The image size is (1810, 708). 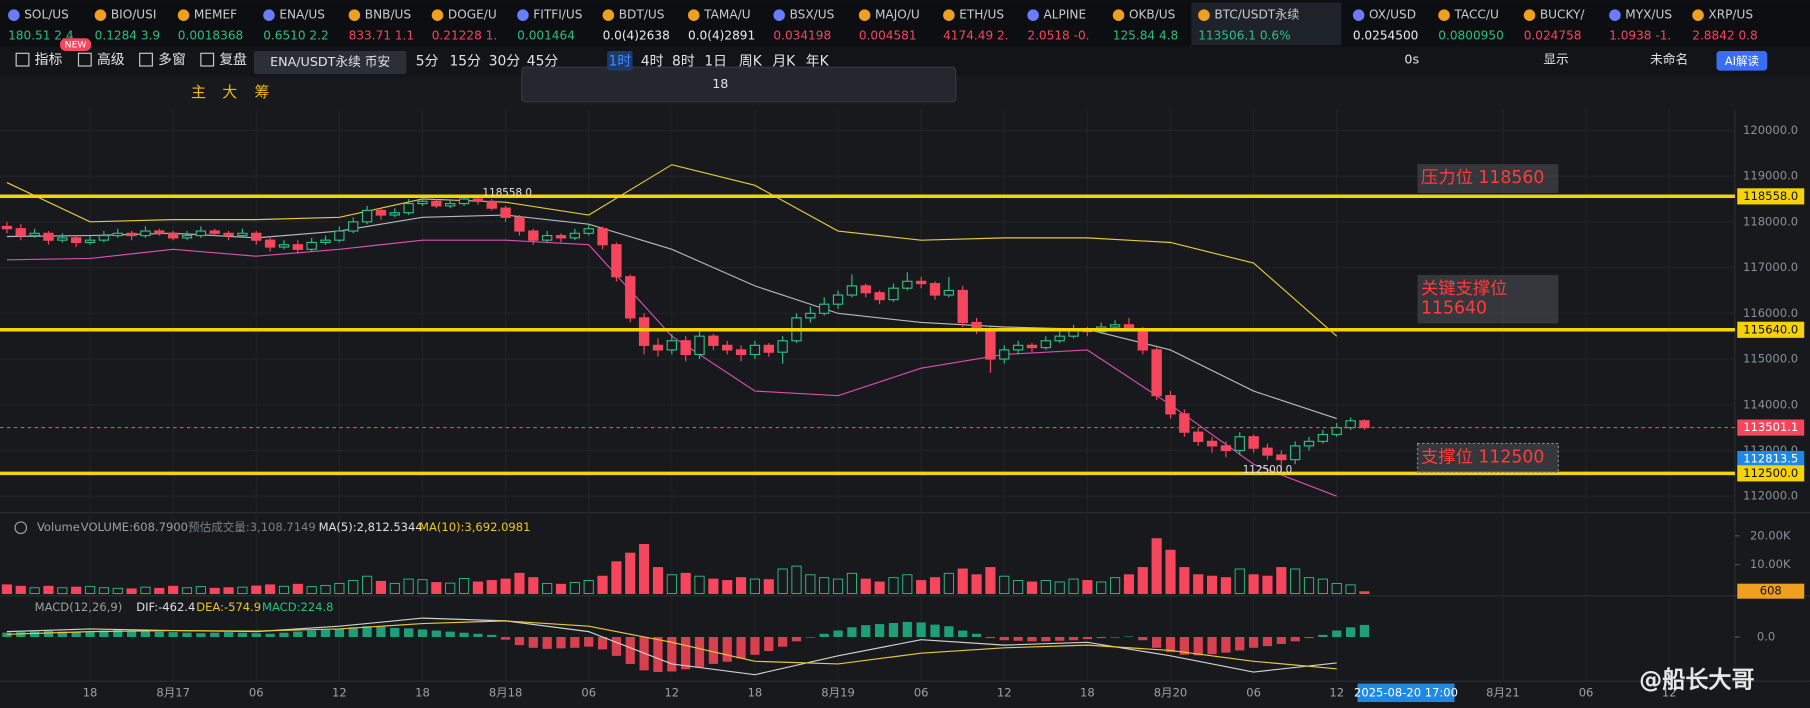 What do you see at coordinates (465, 61) in the screenshot?
I see `timeframe: 15分` at bounding box center [465, 61].